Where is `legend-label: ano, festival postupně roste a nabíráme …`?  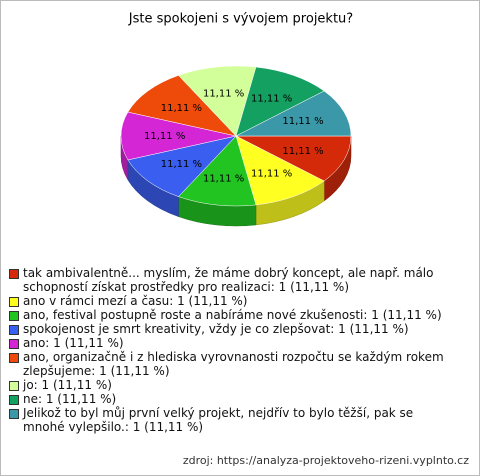
legend-label: ano, festival postupně roste a nabíráme … is located at coordinates (232, 315).